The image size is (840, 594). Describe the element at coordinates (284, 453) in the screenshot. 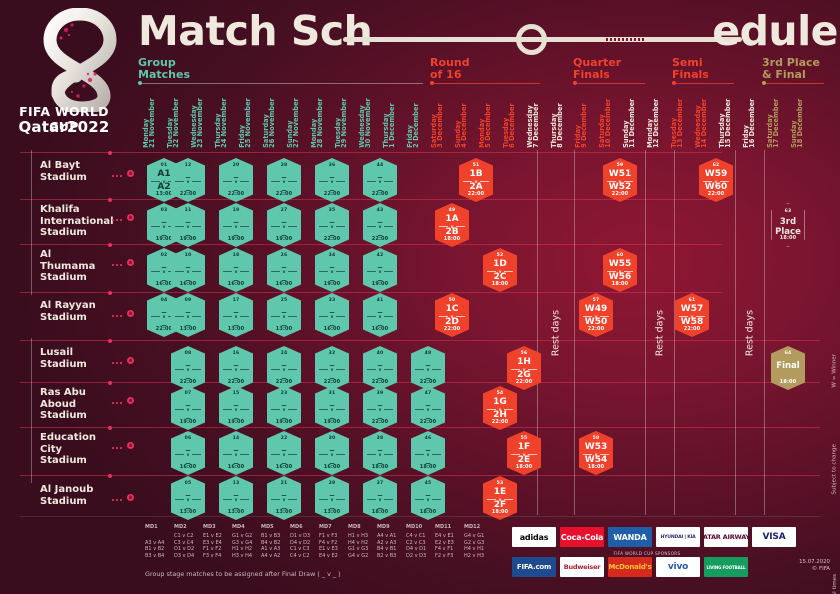

I see `match-cell-22: 22 _ v _ 16:00` at that location.